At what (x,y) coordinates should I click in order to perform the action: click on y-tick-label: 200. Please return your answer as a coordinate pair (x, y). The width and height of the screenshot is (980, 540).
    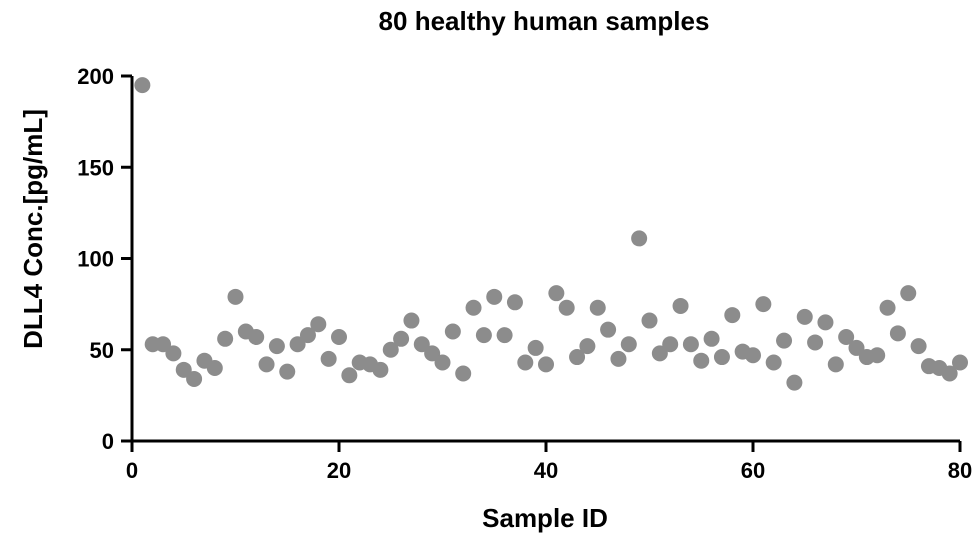
    Looking at the image, I should click on (95, 76).